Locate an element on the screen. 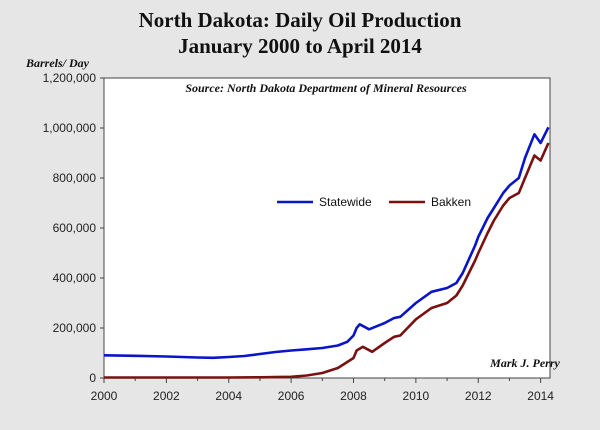  x-tick-label: 2014 is located at coordinates (540, 396).